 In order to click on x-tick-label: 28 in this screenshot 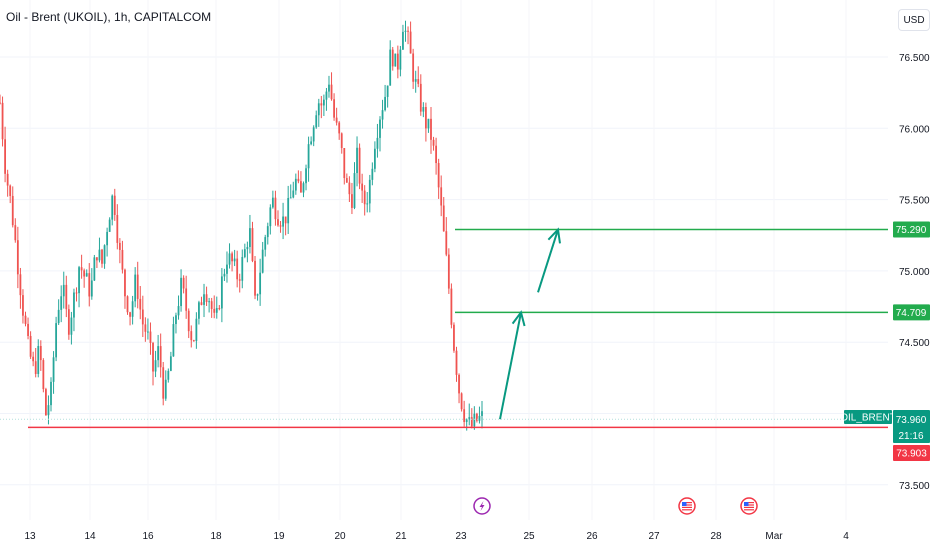, I will do `click(716, 536)`.